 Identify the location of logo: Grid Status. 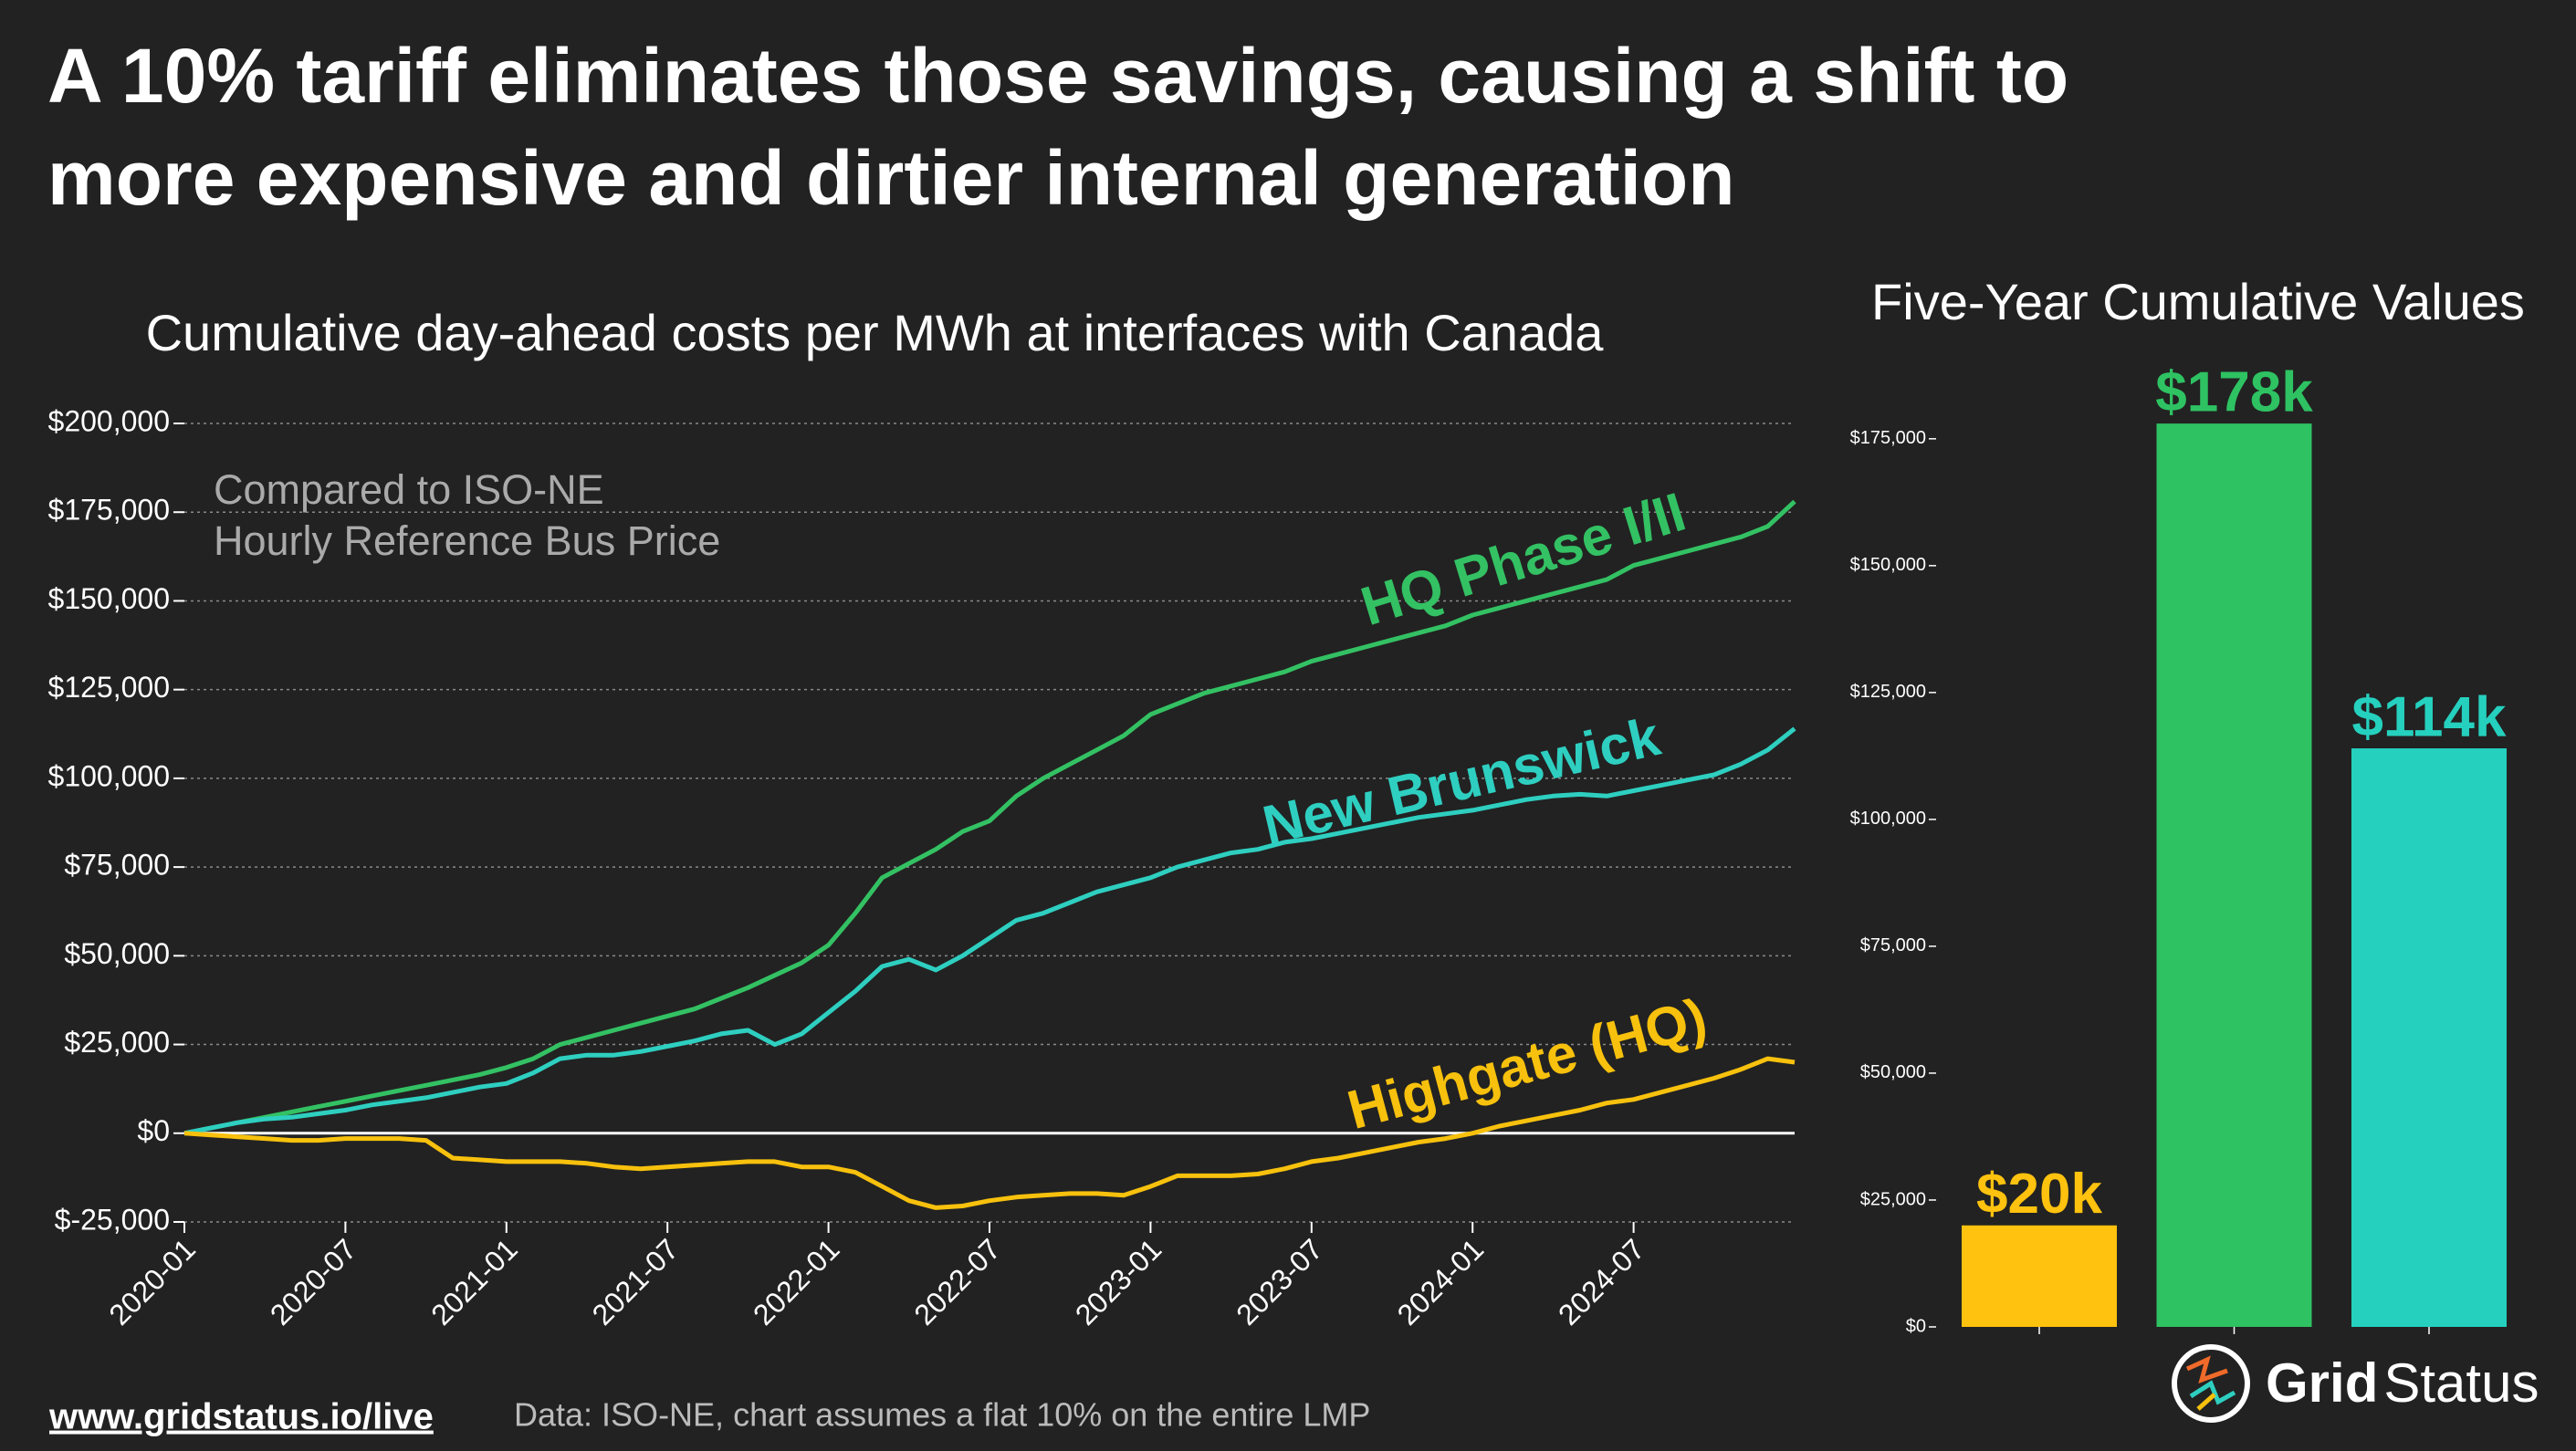
(2356, 1383).